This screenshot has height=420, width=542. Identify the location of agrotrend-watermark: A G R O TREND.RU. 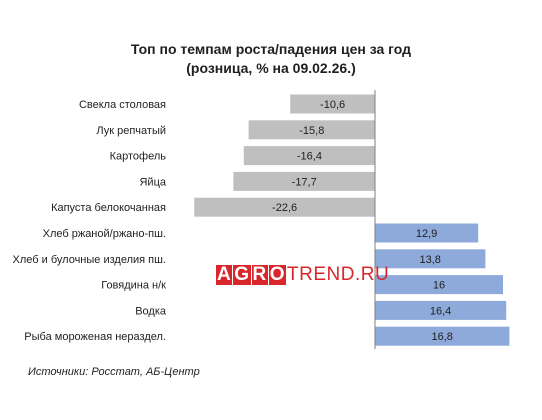
(302, 275).